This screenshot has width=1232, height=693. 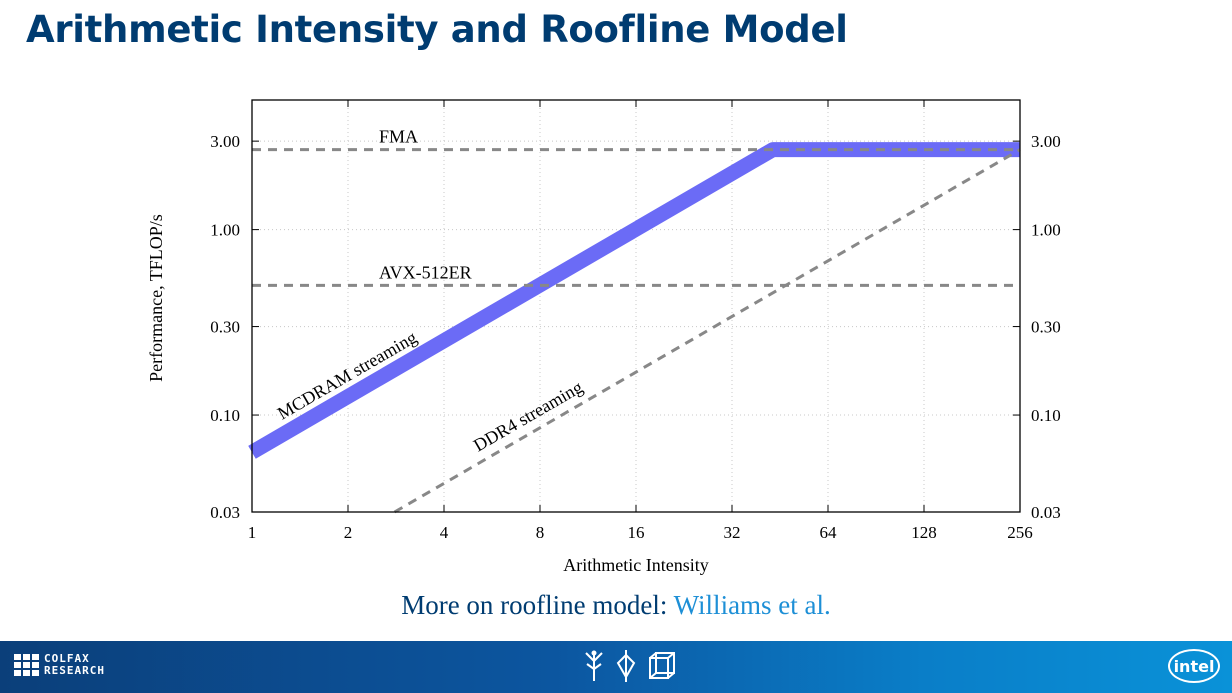 What do you see at coordinates (225, 327) in the screenshot?
I see `y-tick-label: 0.30` at bounding box center [225, 327].